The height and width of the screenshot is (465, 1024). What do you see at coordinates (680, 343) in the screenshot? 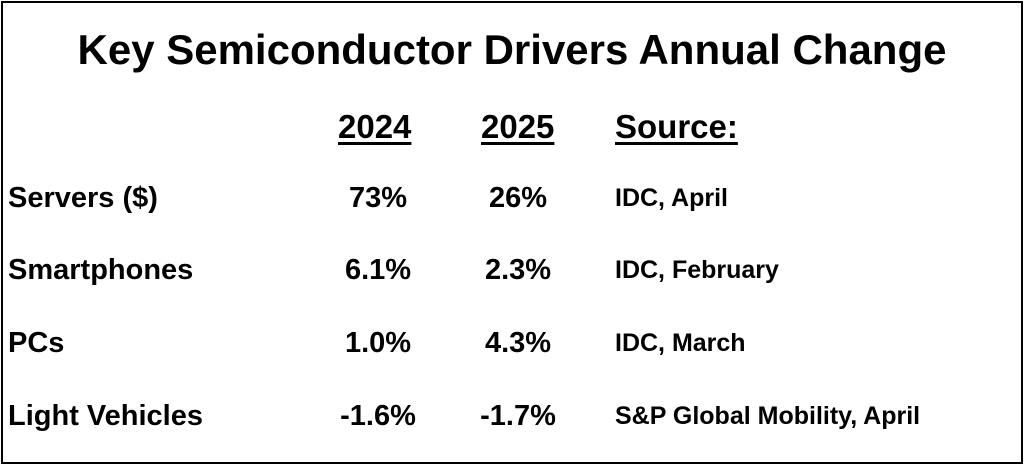
I see `source-cell: IDC, March` at bounding box center [680, 343].